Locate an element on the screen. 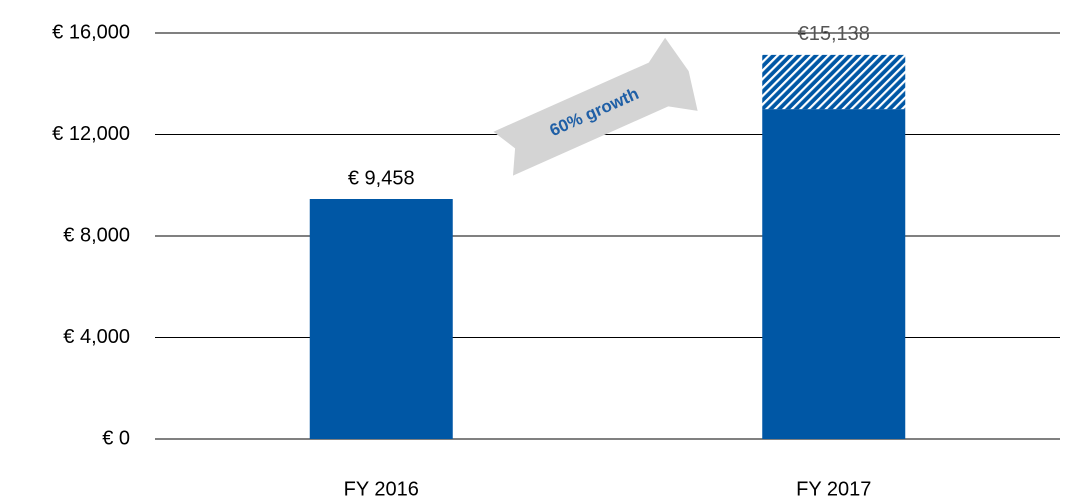 Image resolution: width=1068 pixels, height=502 pixels. total-label: € 9,458 is located at coordinates (381, 178).